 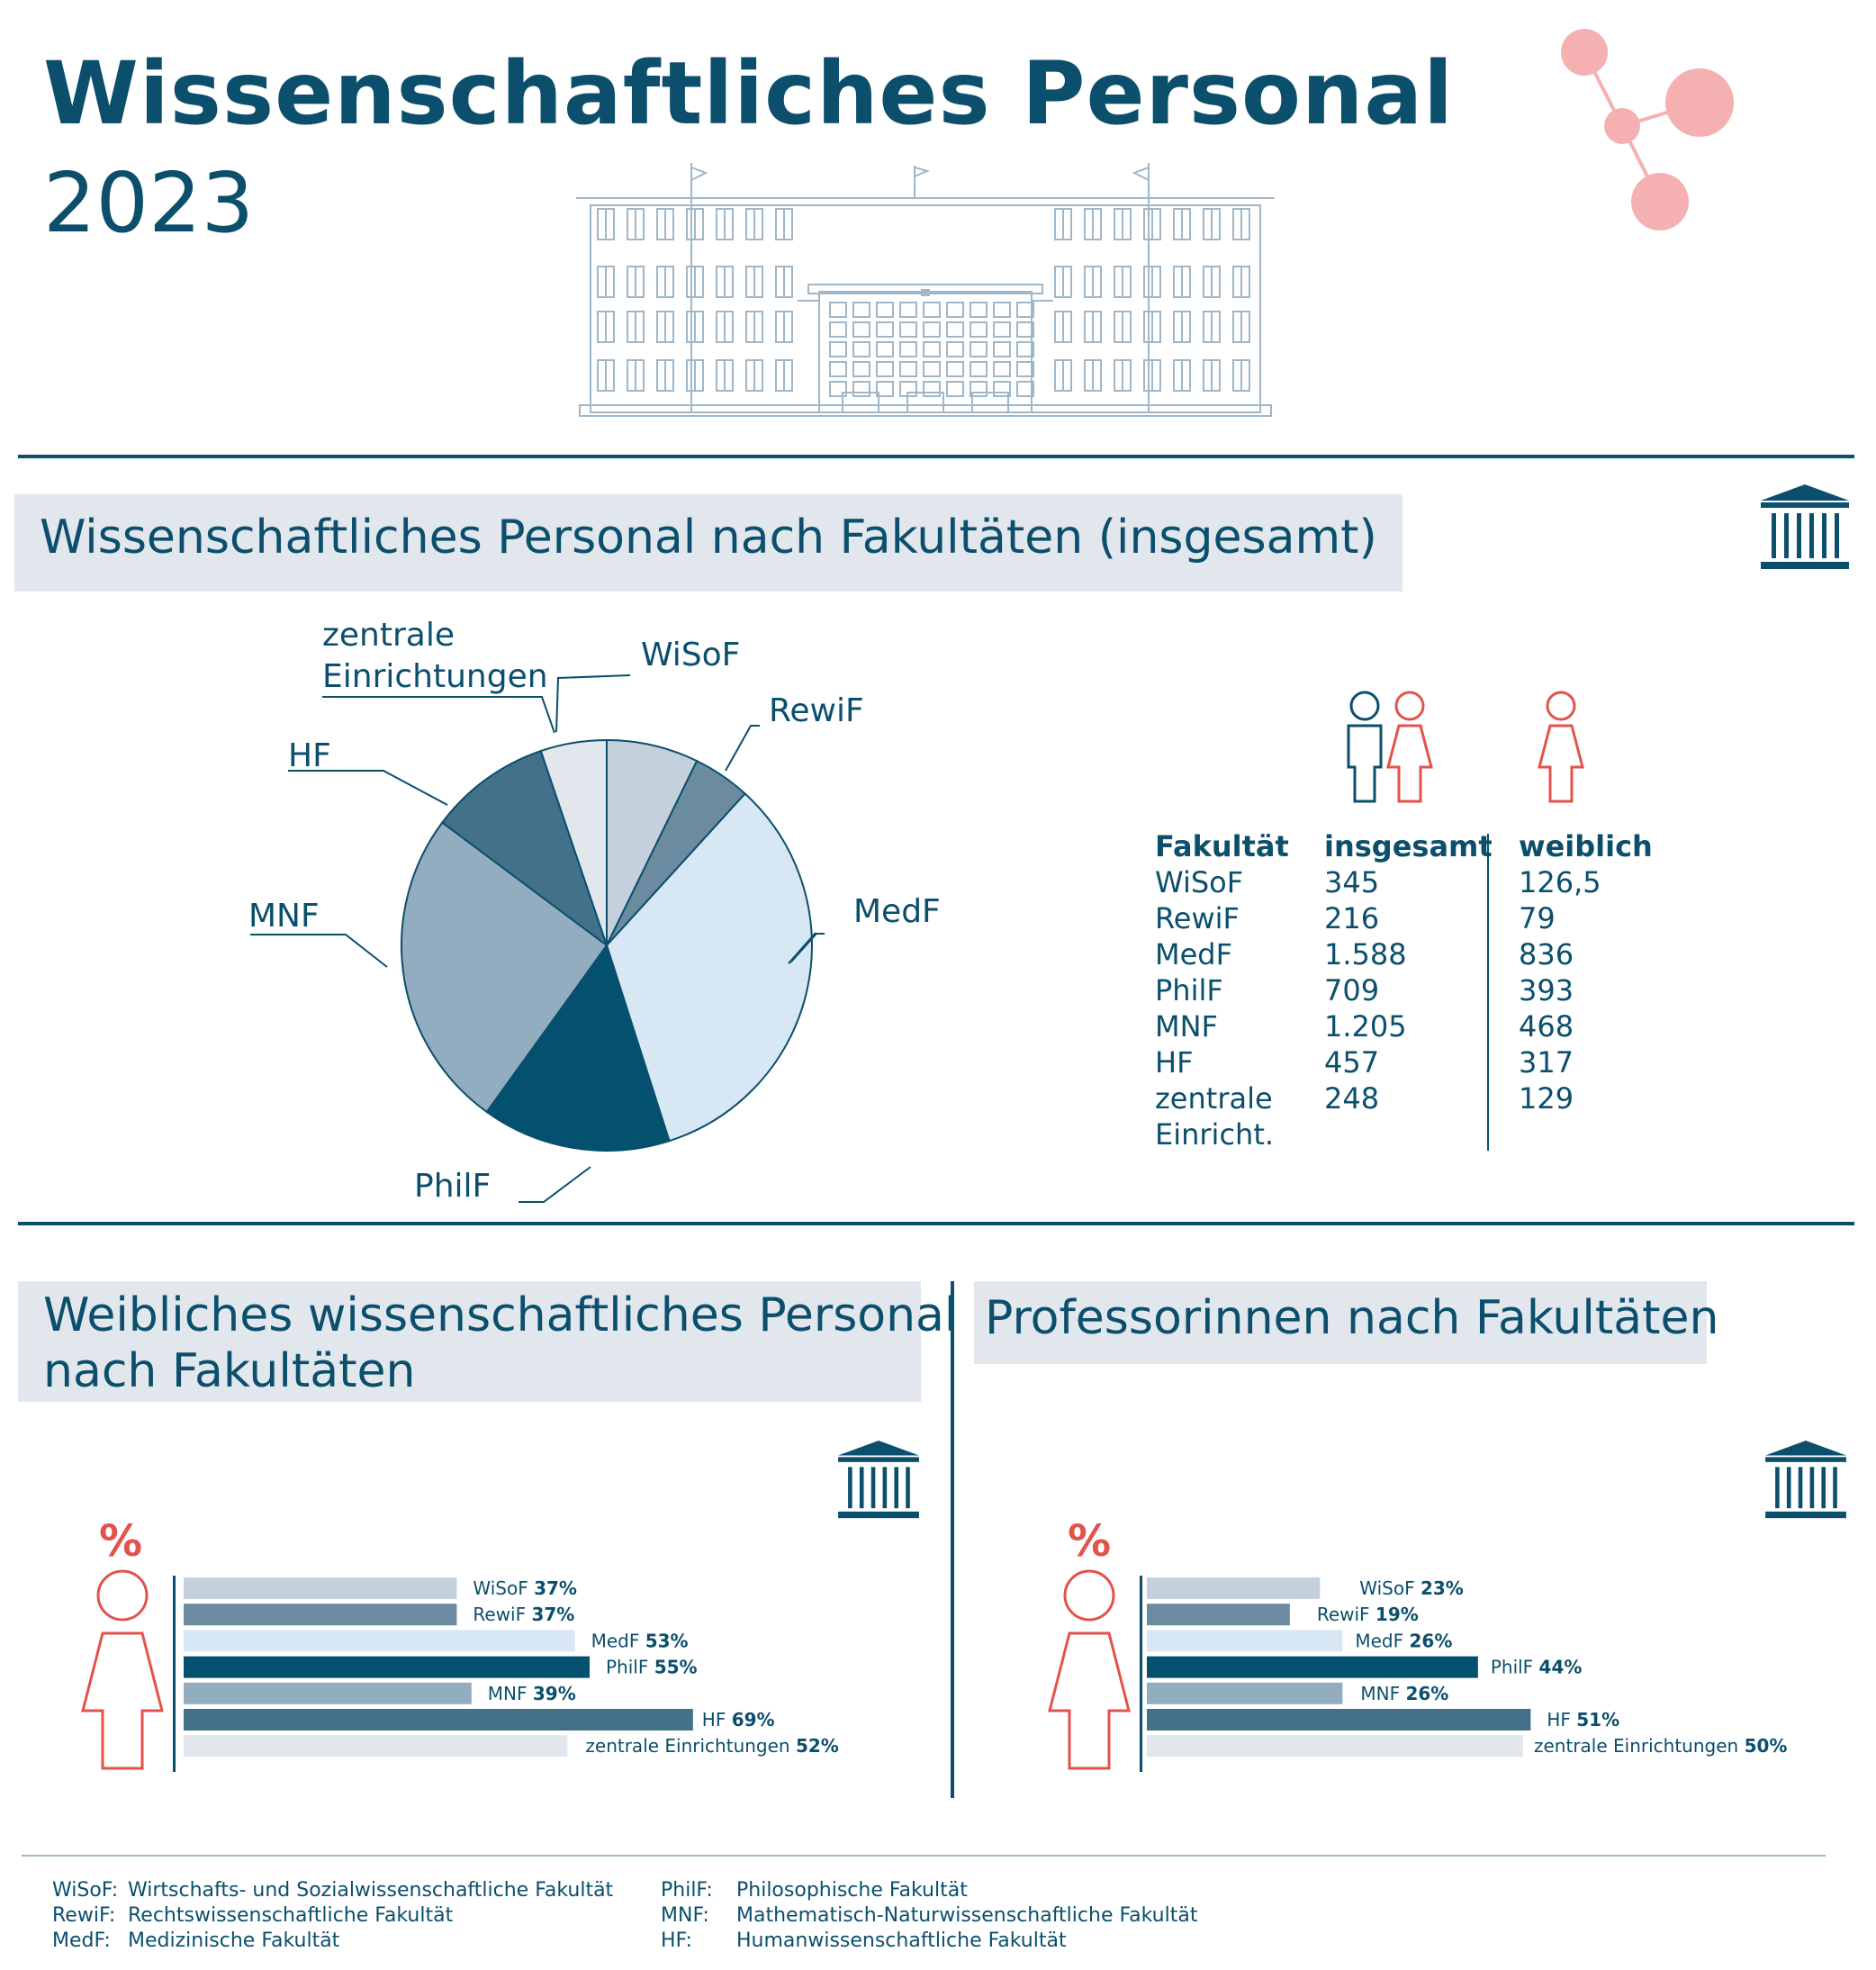 I want to click on bar-label: MedF 26%, so click(x=1403, y=1641).